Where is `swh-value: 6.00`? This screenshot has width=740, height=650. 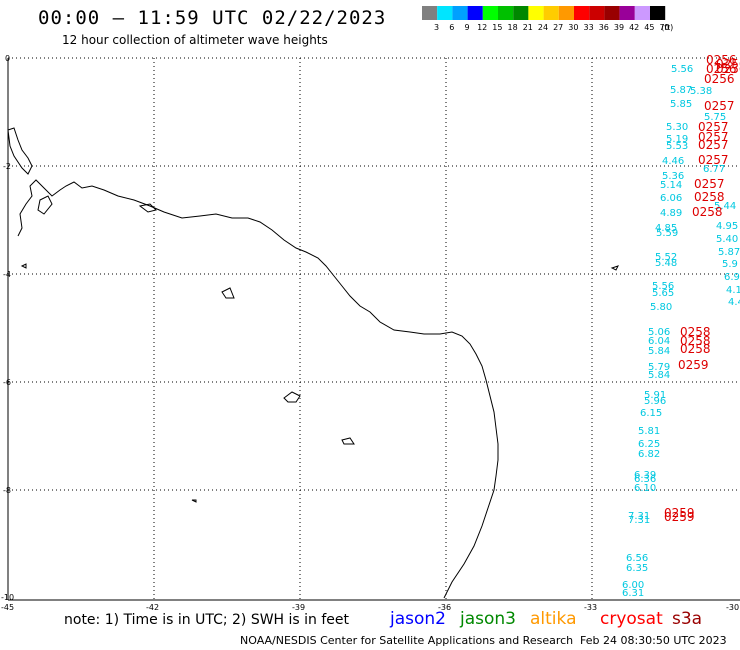 swh-value: 6.00 is located at coordinates (633, 585).